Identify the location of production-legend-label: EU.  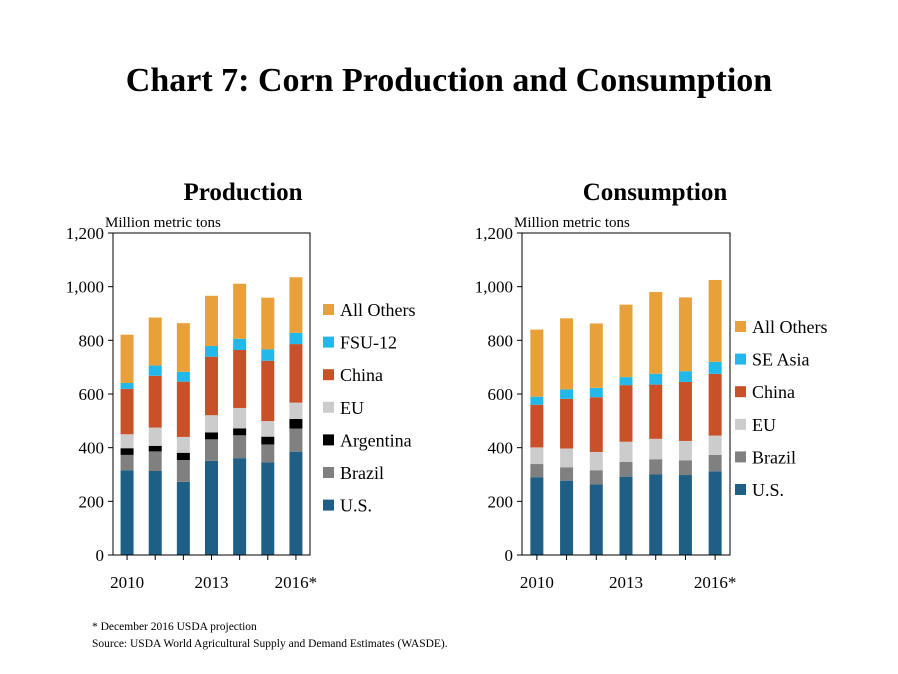
(352, 408).